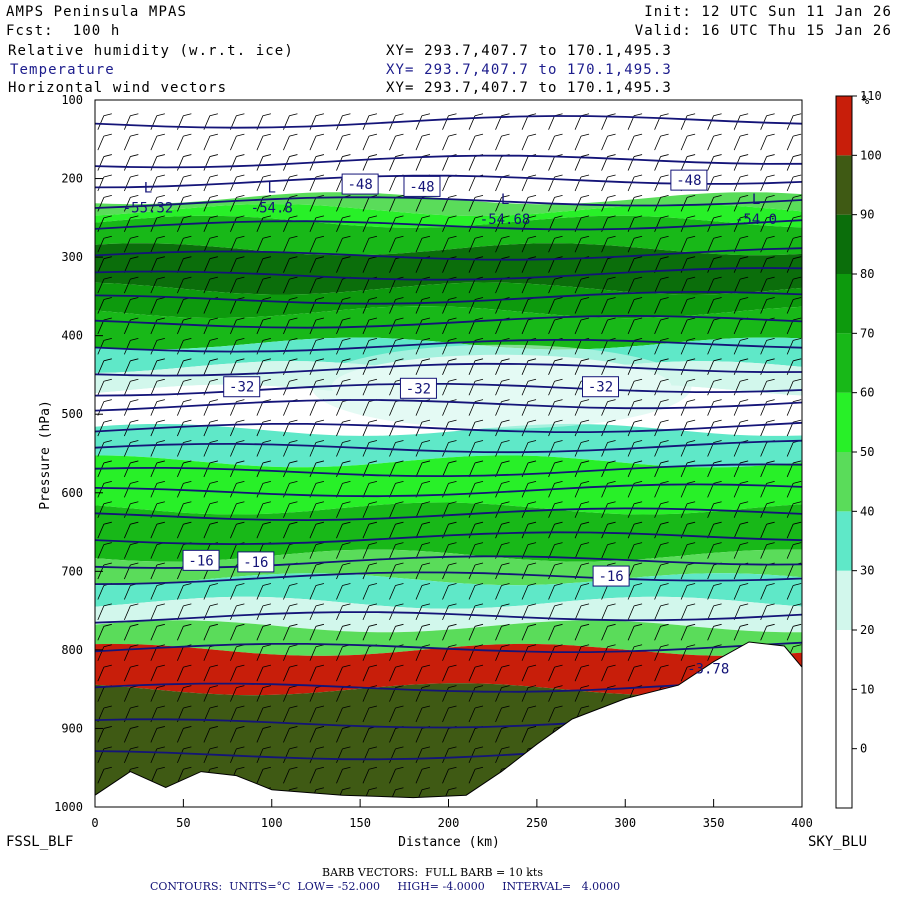  Describe the element at coordinates (863, 749) in the screenshot. I see `colorbar-tick-label: 0` at that location.